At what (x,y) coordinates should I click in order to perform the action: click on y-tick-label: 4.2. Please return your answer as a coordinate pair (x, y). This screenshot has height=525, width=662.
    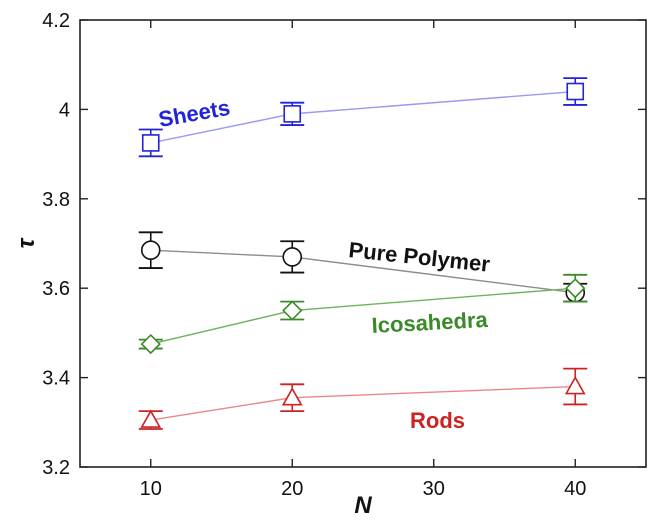
    Looking at the image, I should click on (56, 21).